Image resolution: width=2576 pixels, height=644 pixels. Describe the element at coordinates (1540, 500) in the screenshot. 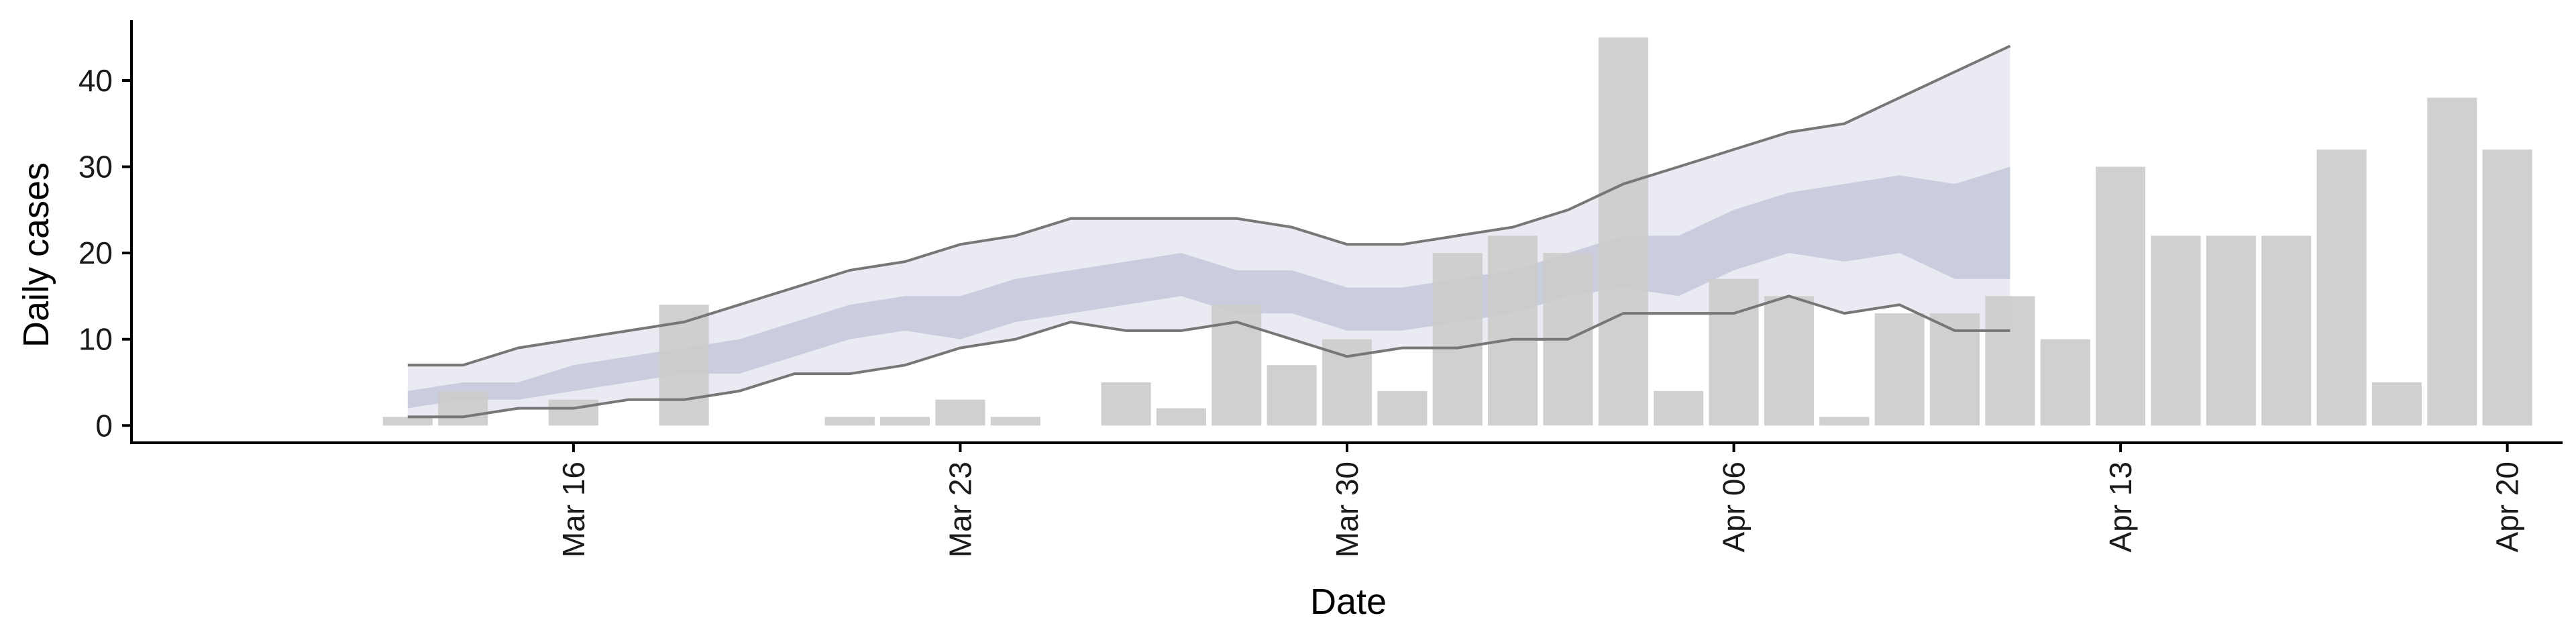

I see `x-axis-ticks: Mar 16 Mar 23 Mar 30 Apr 06 Apr 13 Apr 20` at that location.